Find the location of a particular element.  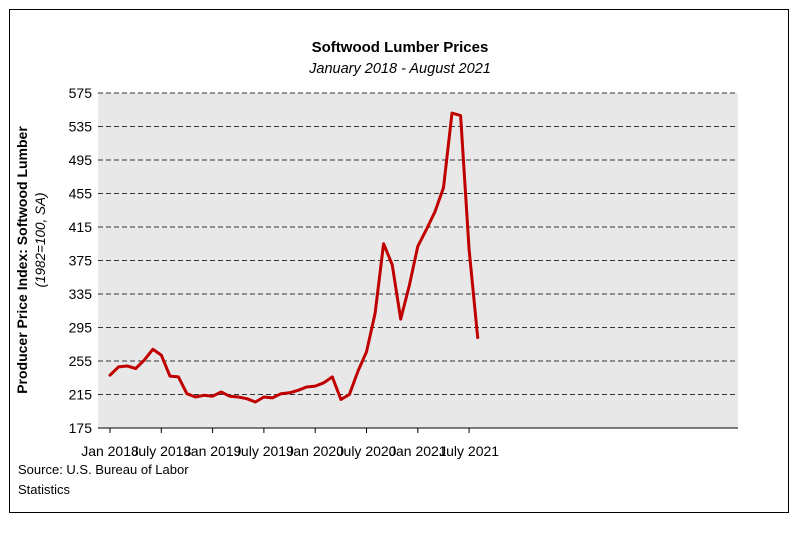

y-tick-label: 215 is located at coordinates (81, 395).